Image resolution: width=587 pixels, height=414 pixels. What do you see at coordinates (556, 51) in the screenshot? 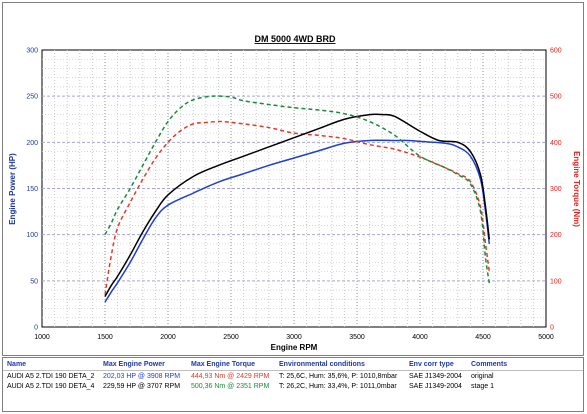
I see `y-tick-label-right: 600` at bounding box center [556, 51].